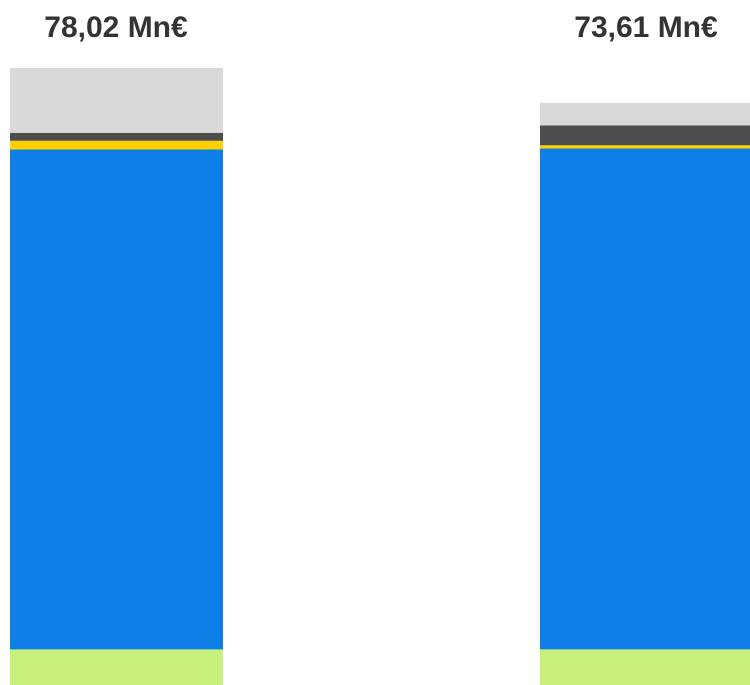  What do you see at coordinates (116, 27) in the screenshot?
I see `bar-total-label-0: 78,02 Mn€` at bounding box center [116, 27].